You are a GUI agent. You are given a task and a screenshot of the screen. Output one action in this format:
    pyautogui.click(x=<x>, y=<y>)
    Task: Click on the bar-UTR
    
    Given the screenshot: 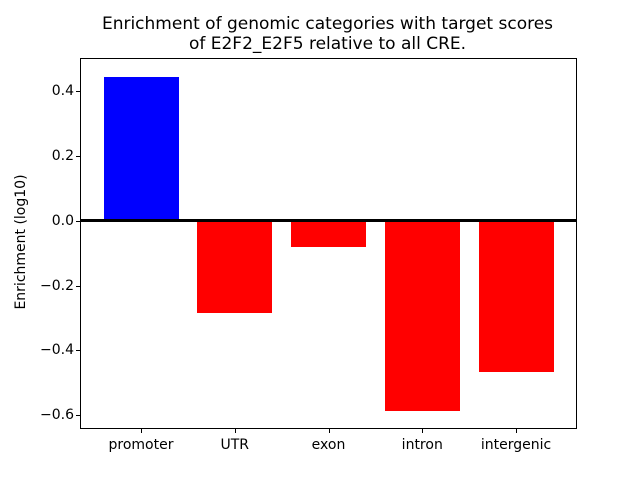 What is the action you would take?
    pyautogui.click(x=235, y=267)
    